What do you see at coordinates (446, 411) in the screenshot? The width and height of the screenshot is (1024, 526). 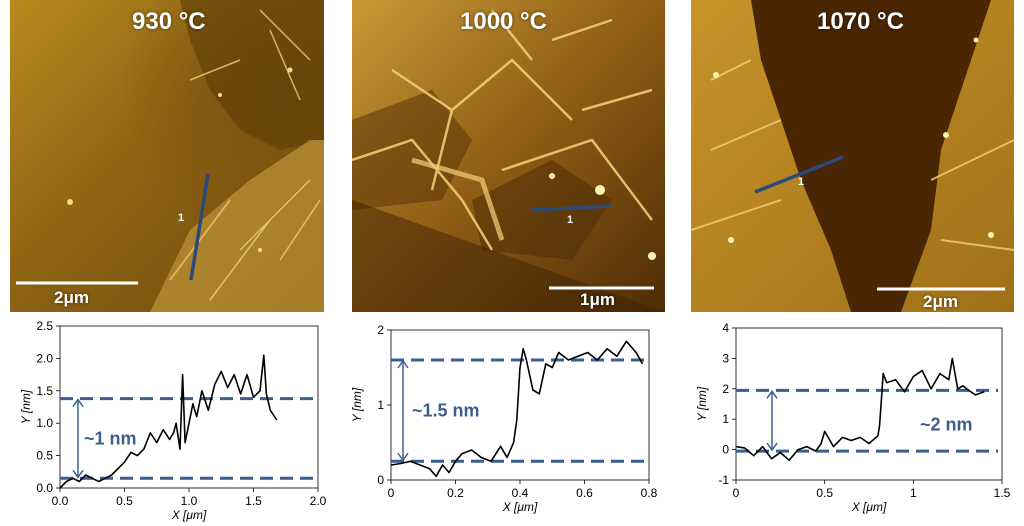 I see `step-height-annotation: ~1.5 nm` at bounding box center [446, 411].